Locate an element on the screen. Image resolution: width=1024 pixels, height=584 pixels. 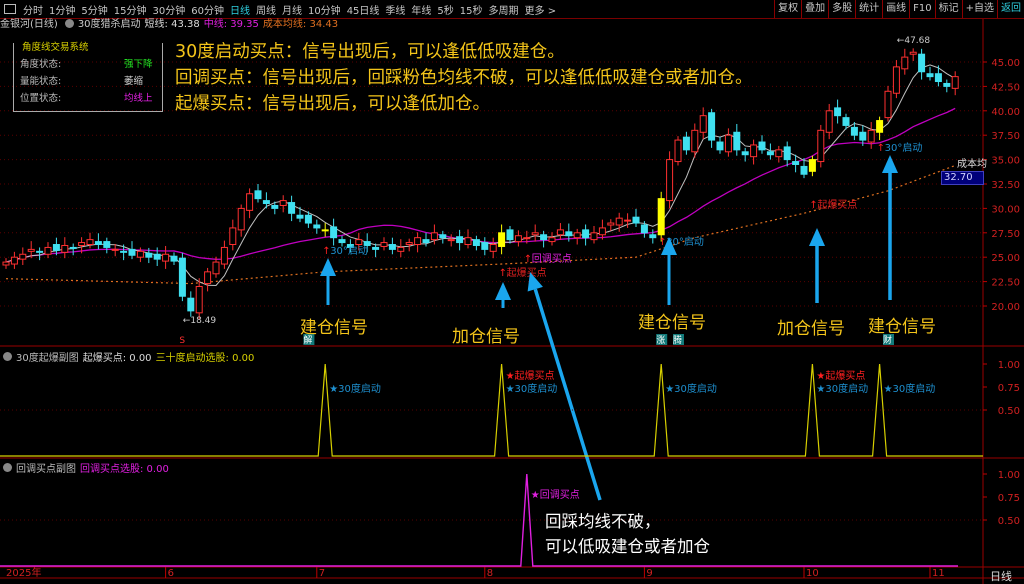
period-tab: 日线 is located at coordinates (239, 11).